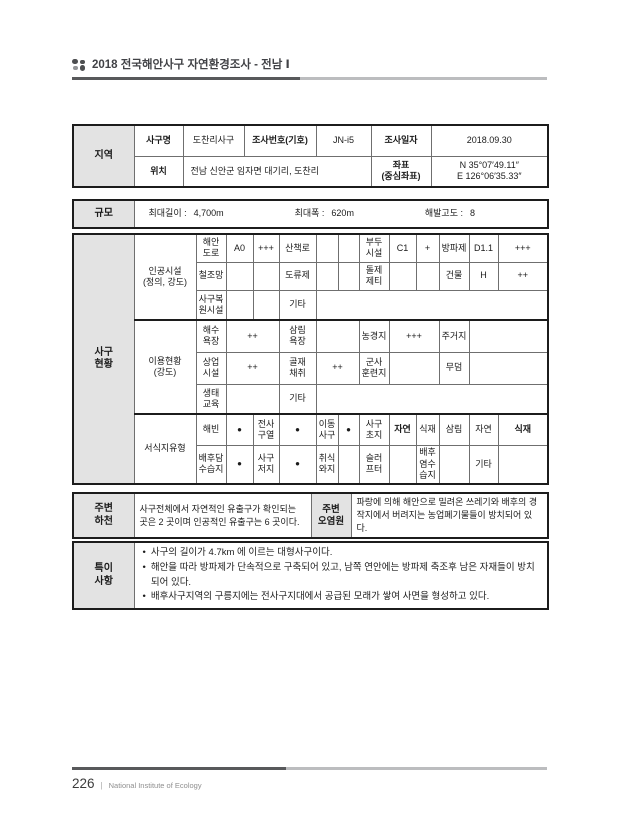 Image resolution: width=619 pixels, height=840 pixels. What do you see at coordinates (297, 336) in the screenshot?
I see `grid-cell: 삼림 욕장` at bounding box center [297, 336].